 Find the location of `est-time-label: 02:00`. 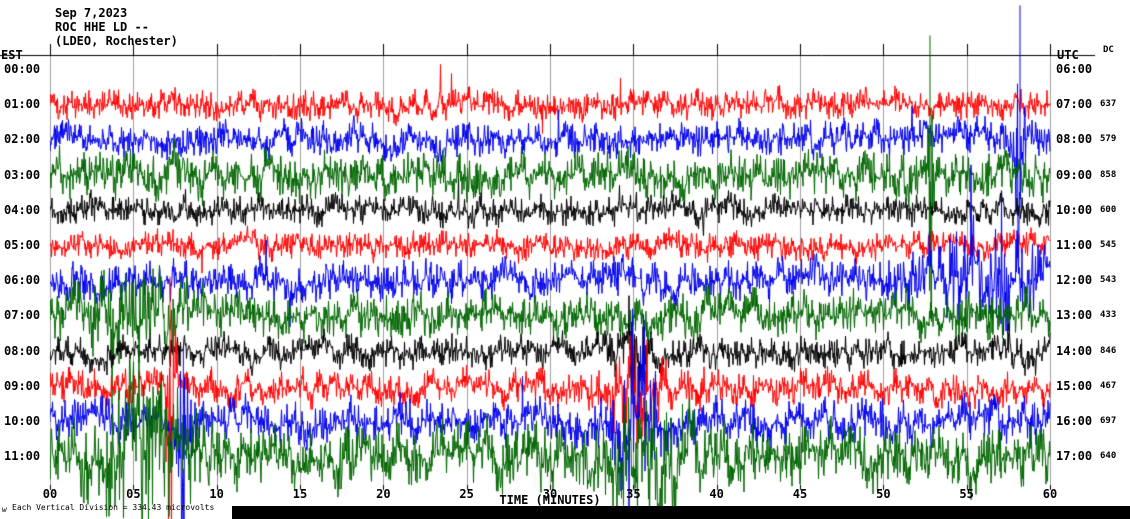

est-time-label: 02:00 is located at coordinates (22, 139).